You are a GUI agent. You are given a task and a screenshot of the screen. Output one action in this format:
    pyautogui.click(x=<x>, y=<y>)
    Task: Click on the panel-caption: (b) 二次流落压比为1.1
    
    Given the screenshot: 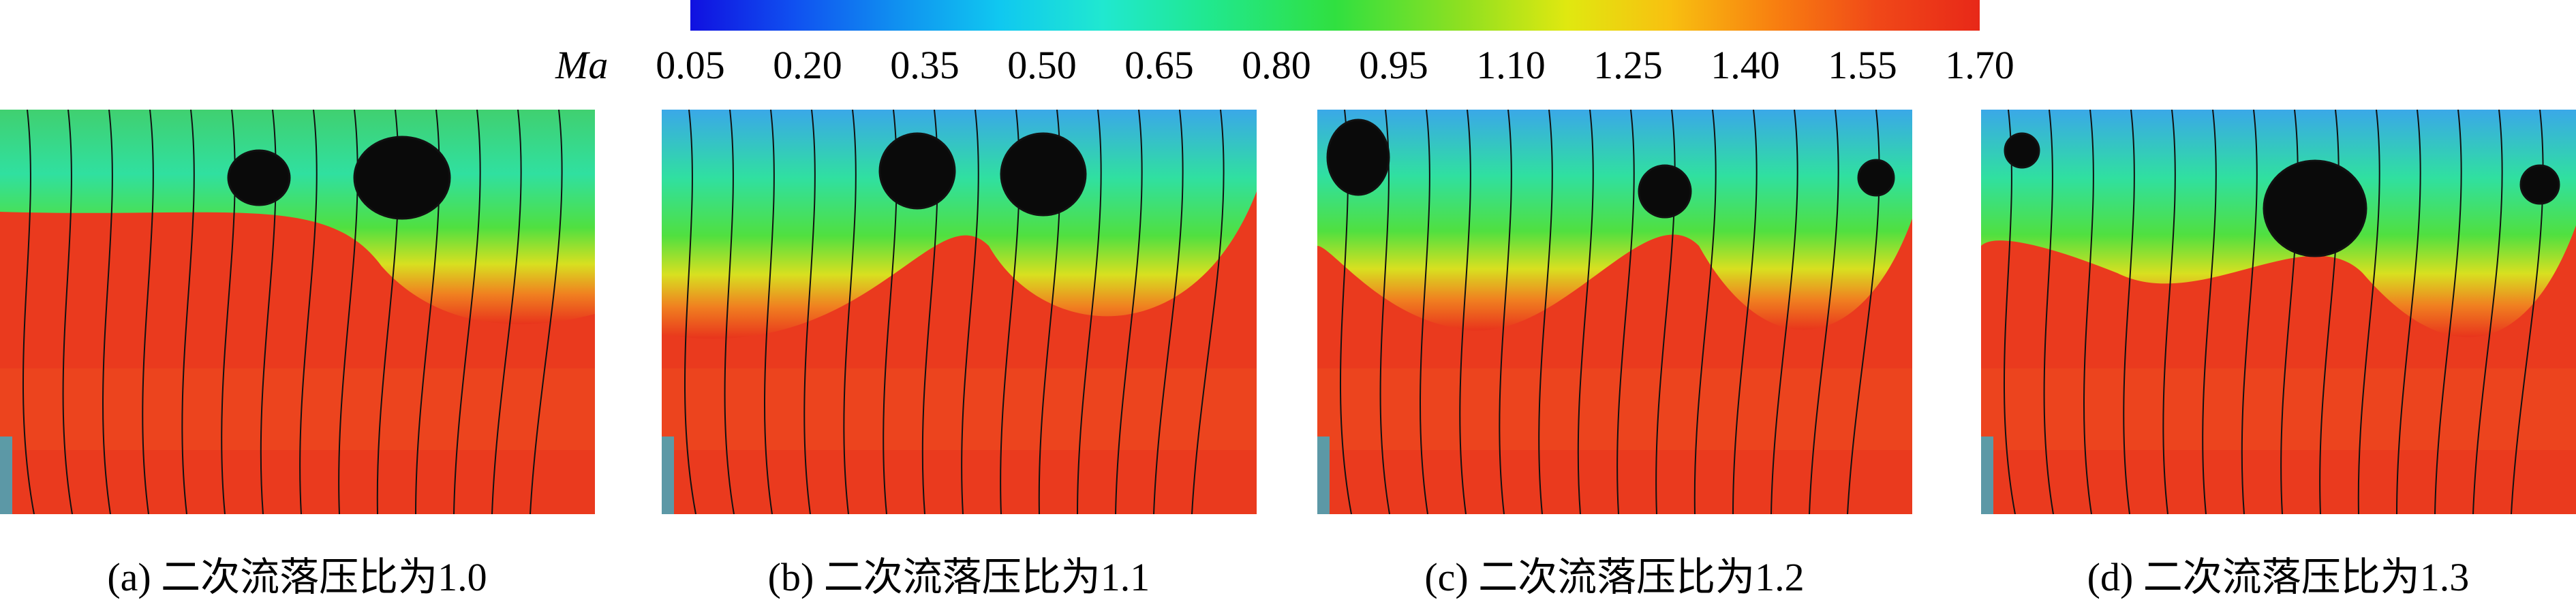 What is the action you would take?
    pyautogui.click(x=959, y=577)
    